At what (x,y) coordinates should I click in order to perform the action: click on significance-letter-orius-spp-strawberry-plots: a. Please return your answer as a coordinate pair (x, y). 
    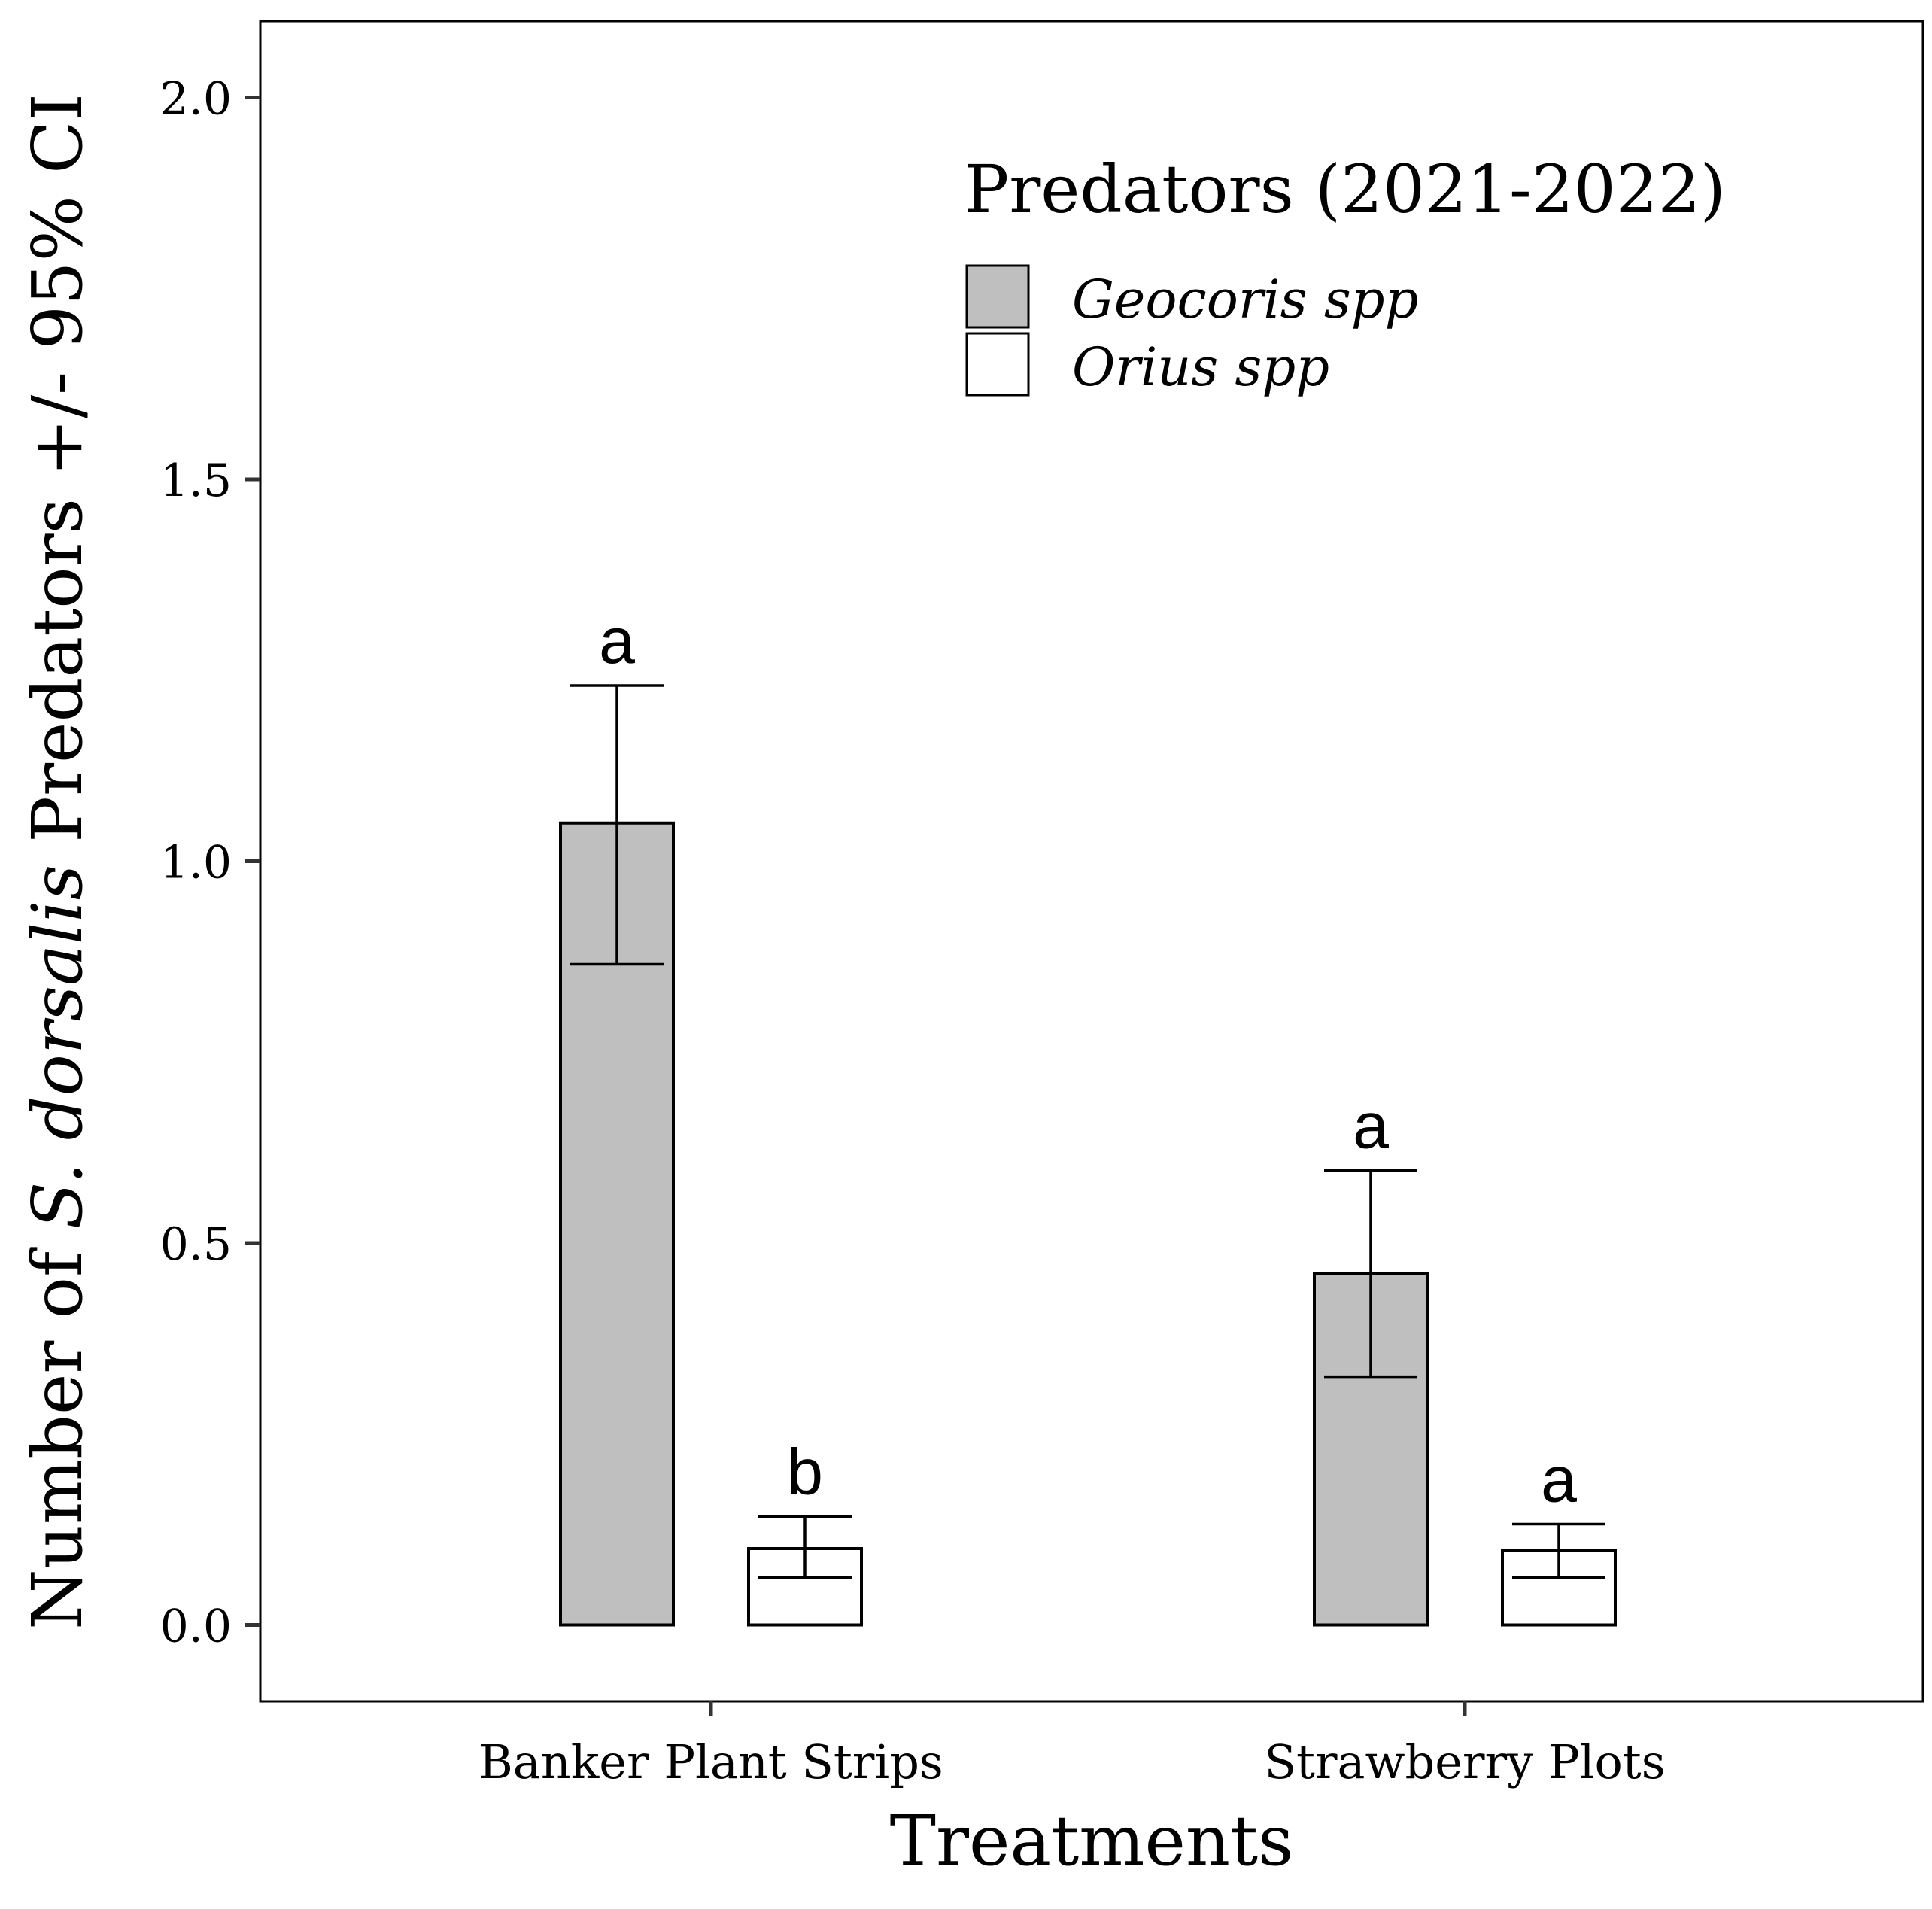
    Looking at the image, I should click on (1559, 1480).